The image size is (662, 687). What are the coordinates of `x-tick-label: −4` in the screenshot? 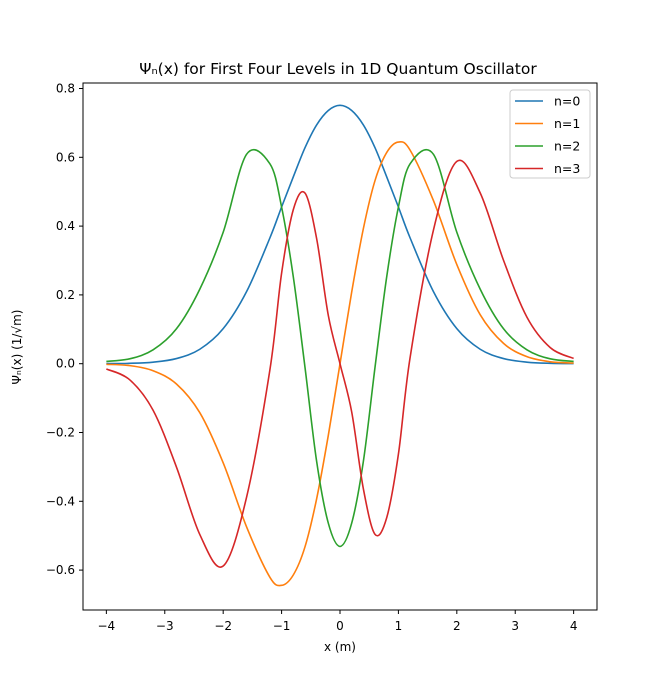 It's located at (107, 626).